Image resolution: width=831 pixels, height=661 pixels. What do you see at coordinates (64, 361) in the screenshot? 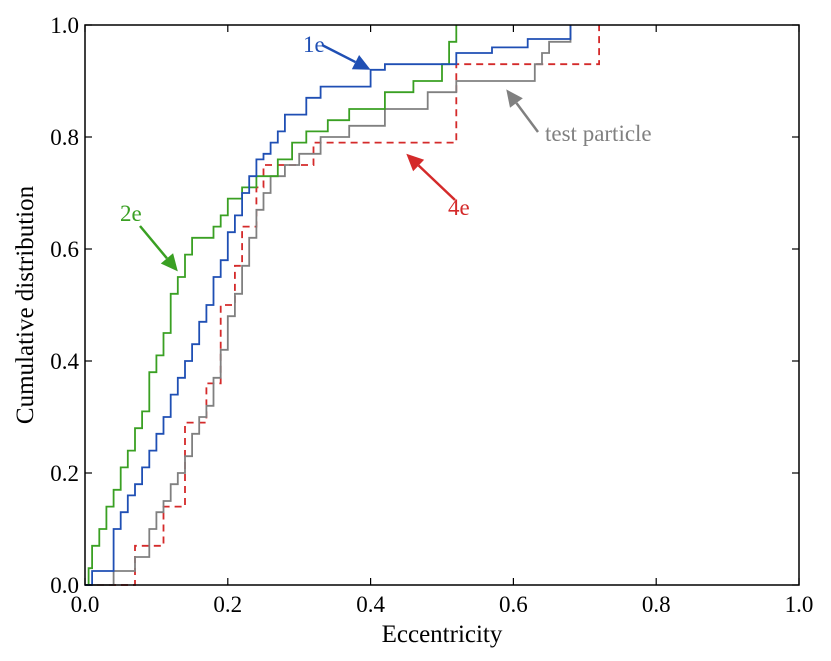
I see `y-tick-label: 0.4` at bounding box center [64, 361].